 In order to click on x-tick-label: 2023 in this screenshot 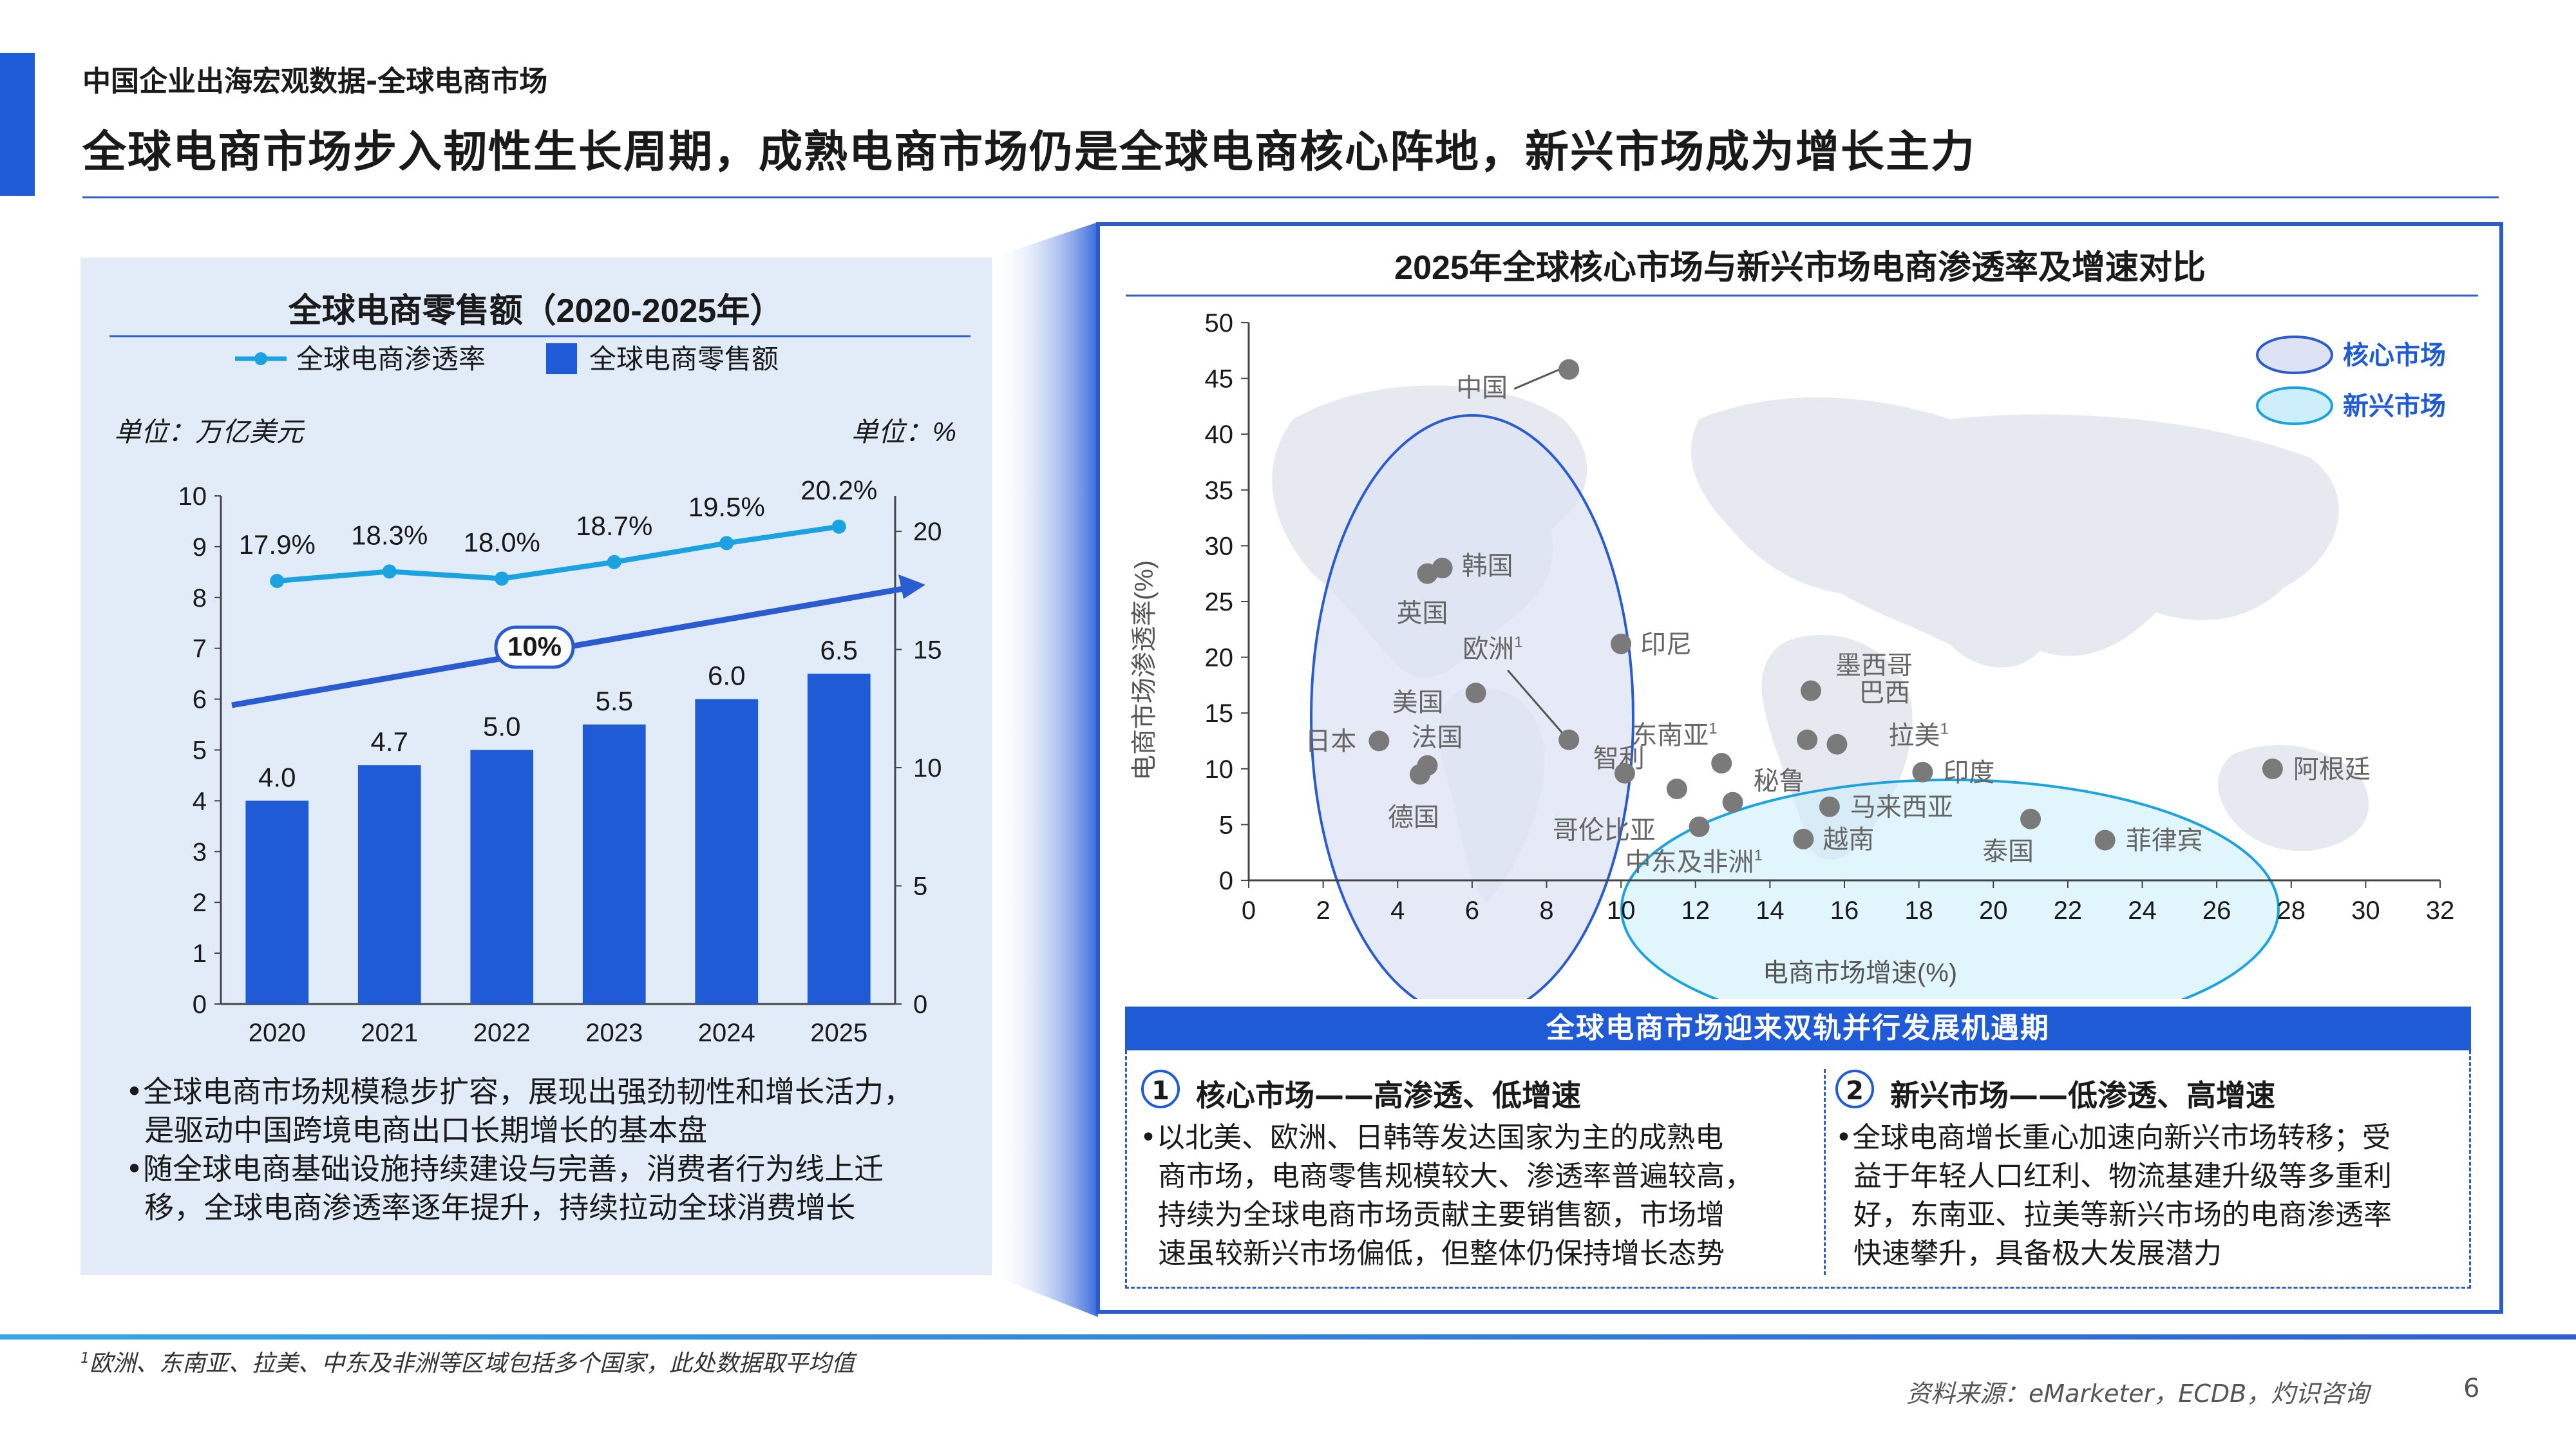, I will do `click(614, 1033)`.